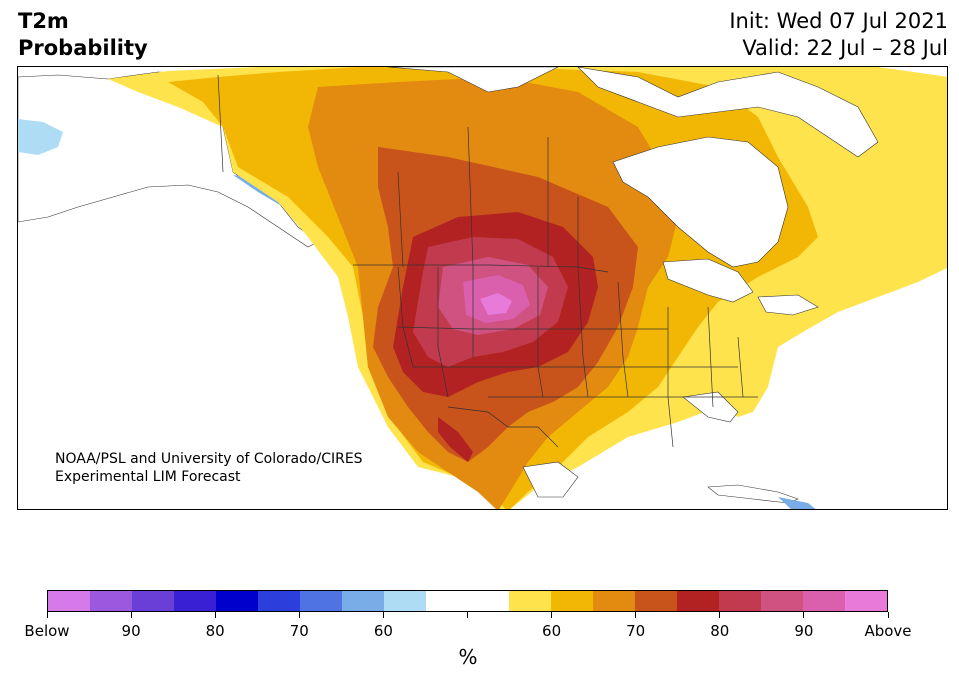  Describe the element at coordinates (888, 631) in the screenshot. I see `colorbar-tick-label: Above` at that location.